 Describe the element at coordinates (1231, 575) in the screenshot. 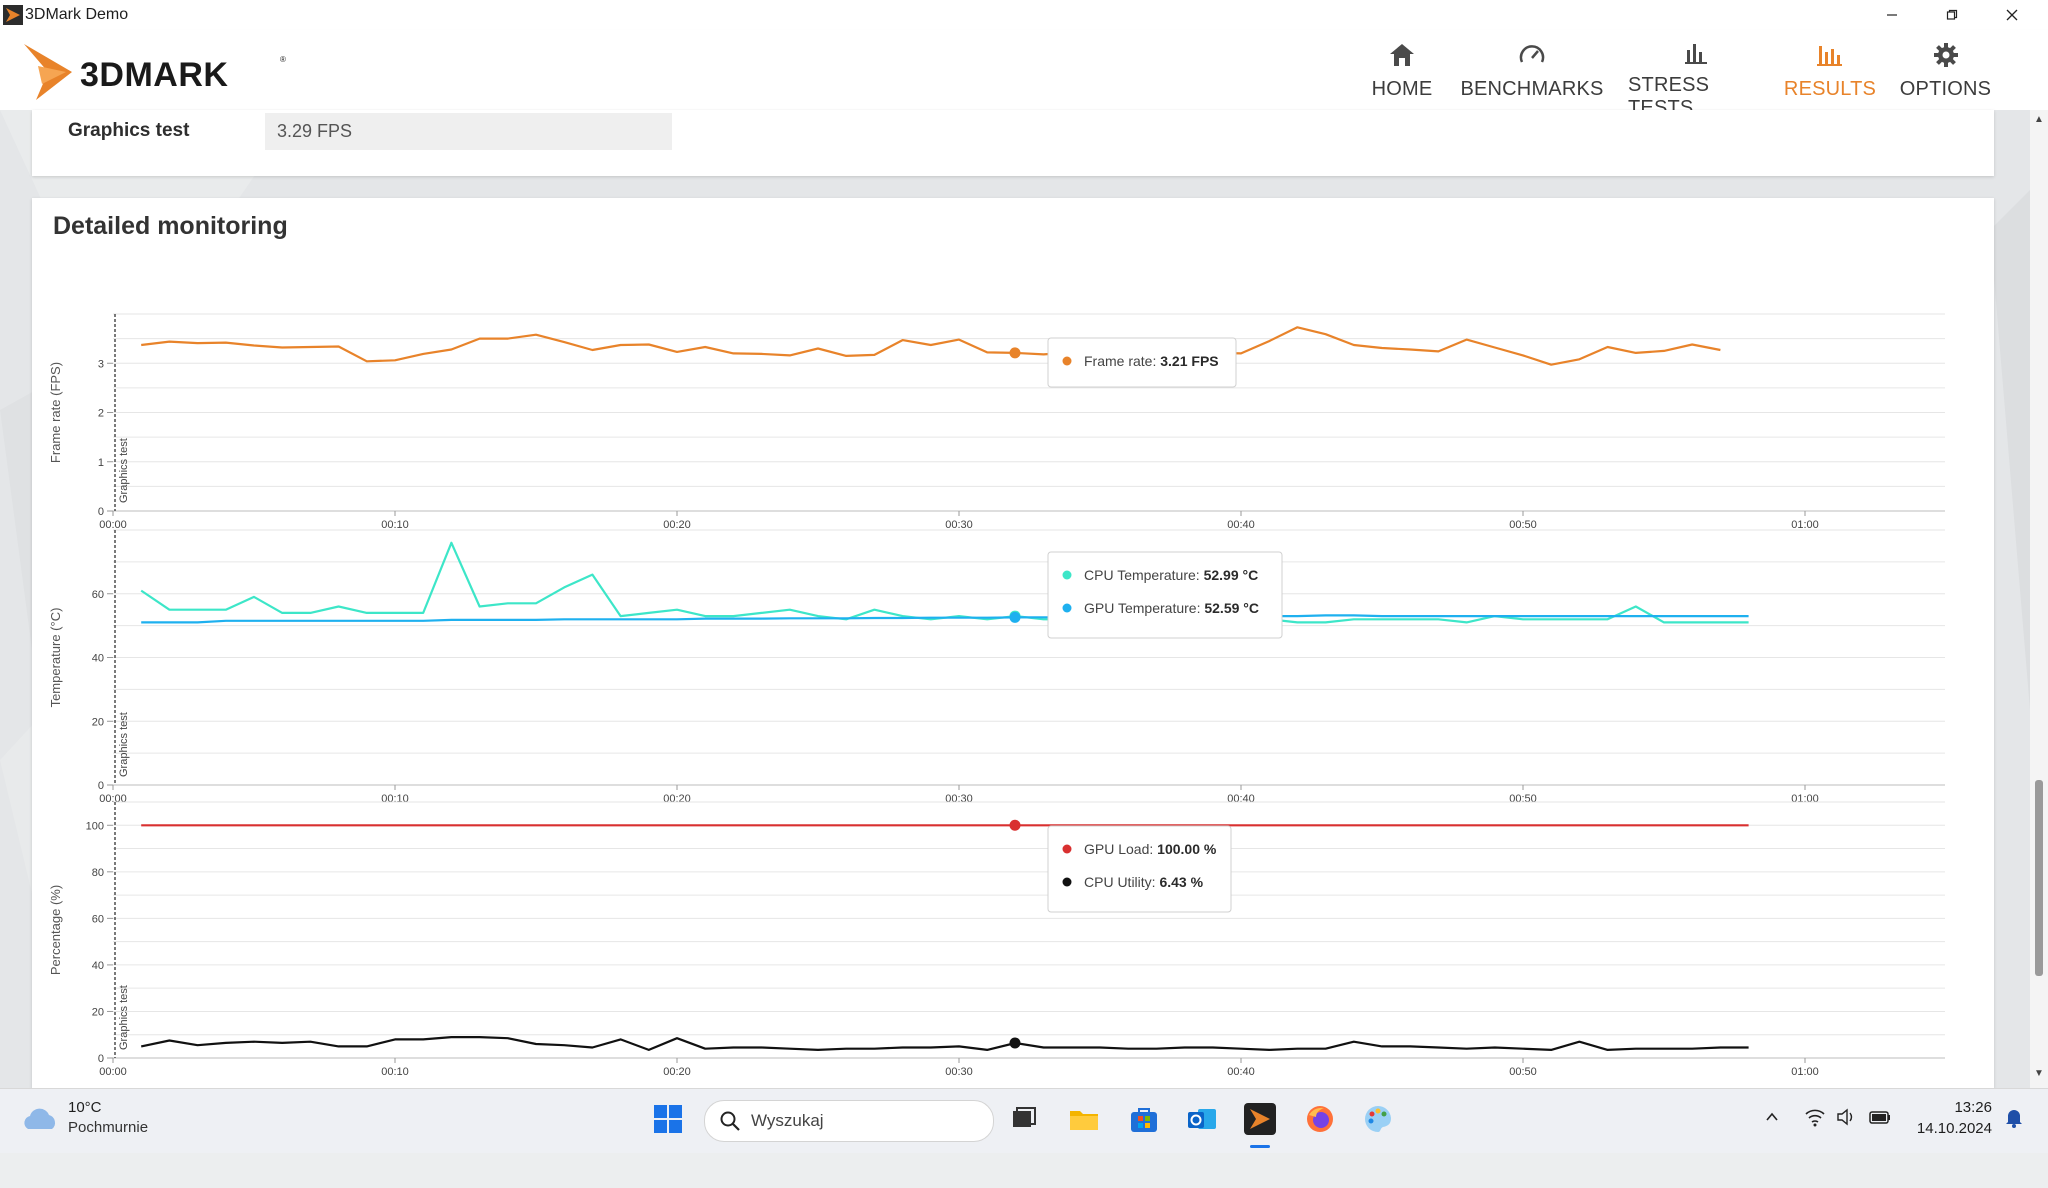

I see `tooltip-value: 52.99 °C` at that location.